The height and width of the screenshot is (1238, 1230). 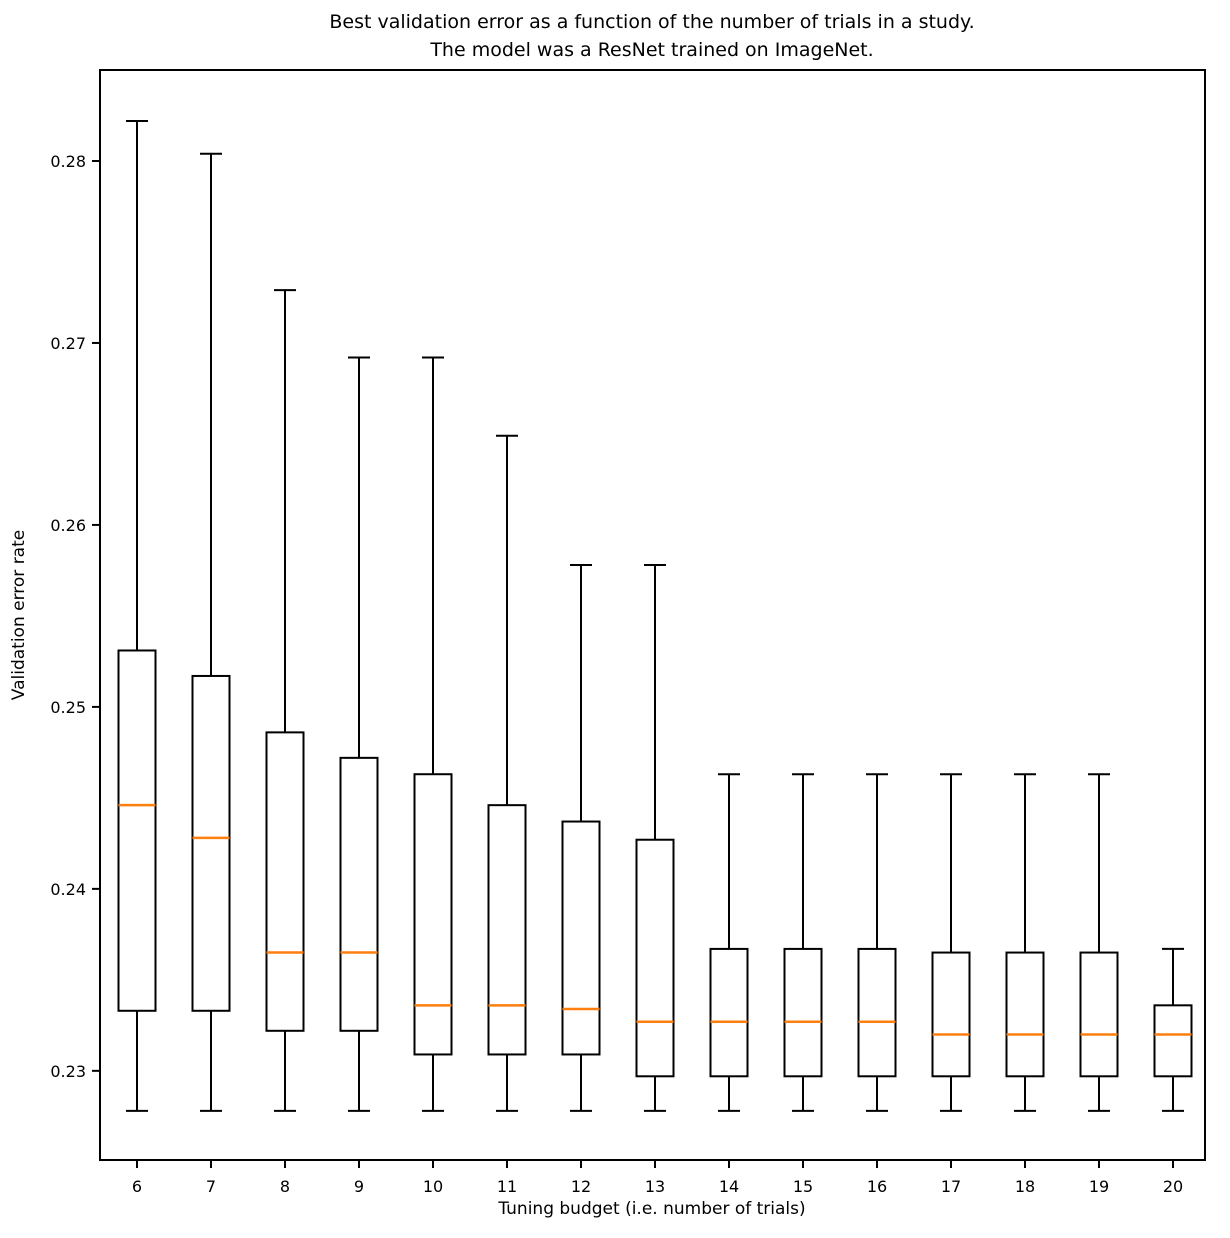 I want to click on x-tick-label: 16, so click(x=877, y=1186).